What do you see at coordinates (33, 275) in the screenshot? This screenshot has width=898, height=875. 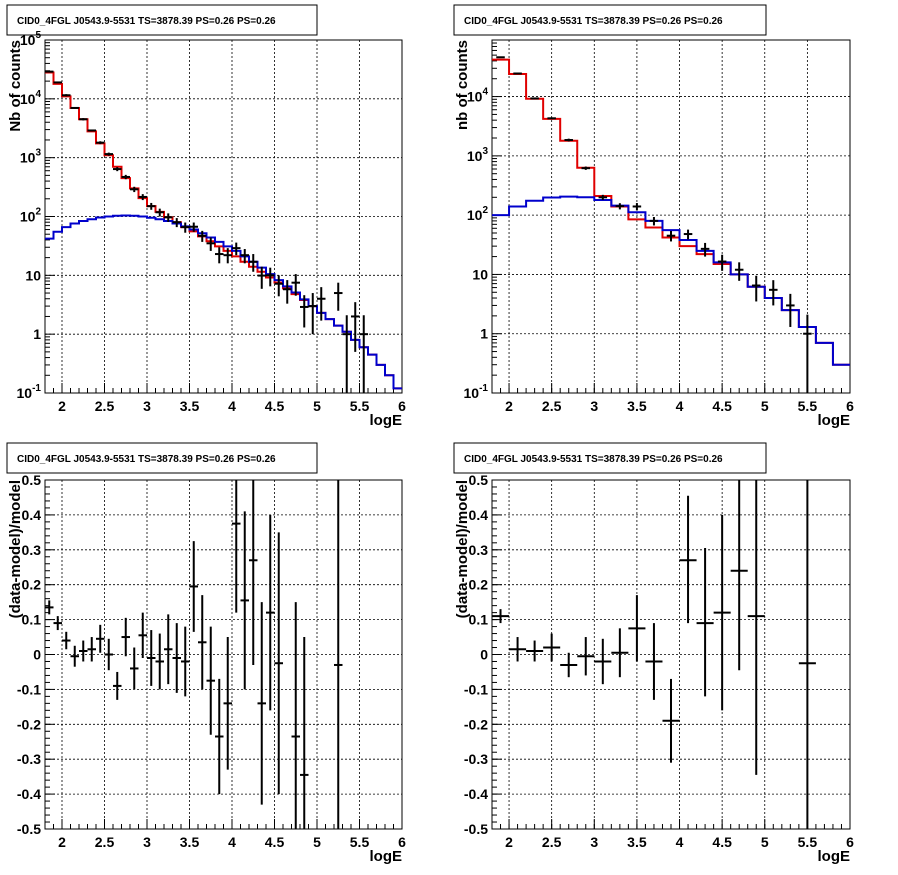 I see `y-tick-label: 10` at bounding box center [33, 275].